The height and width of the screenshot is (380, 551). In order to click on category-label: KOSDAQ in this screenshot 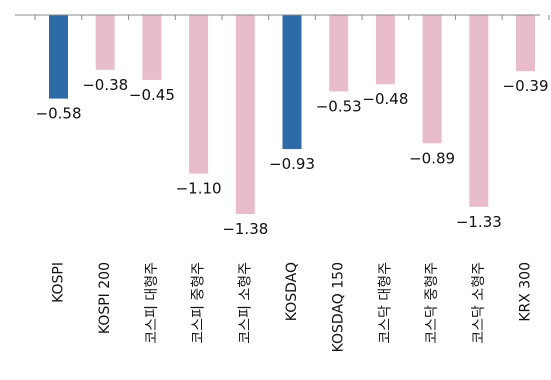, I will do `click(292, 291)`.